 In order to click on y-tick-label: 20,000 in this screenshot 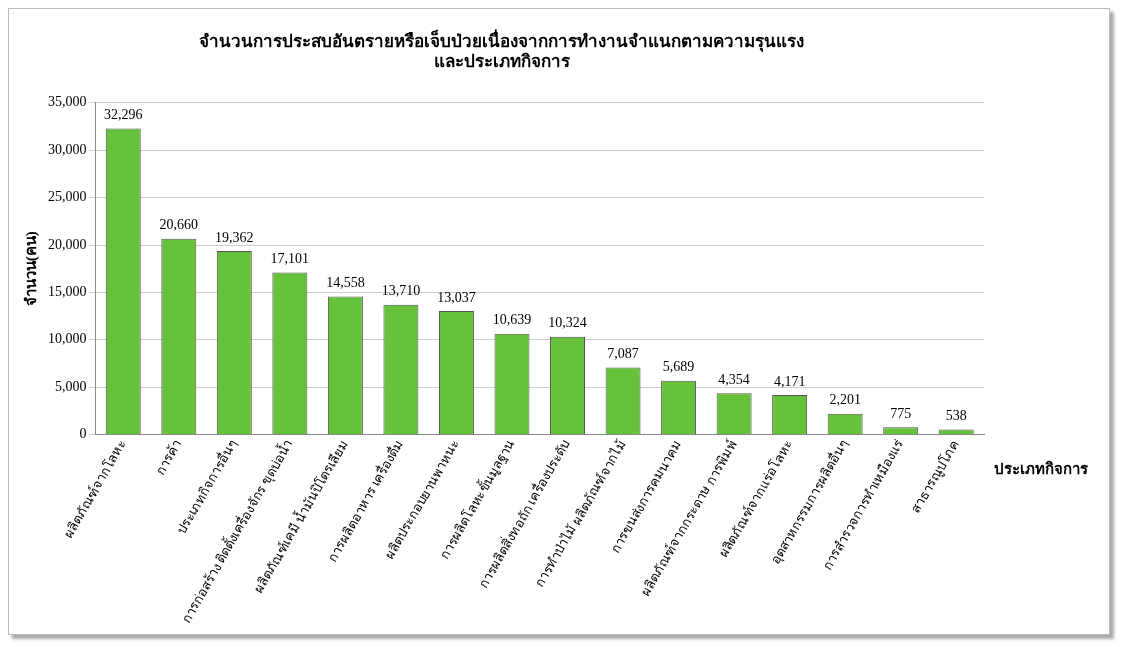, I will do `click(67, 244)`.